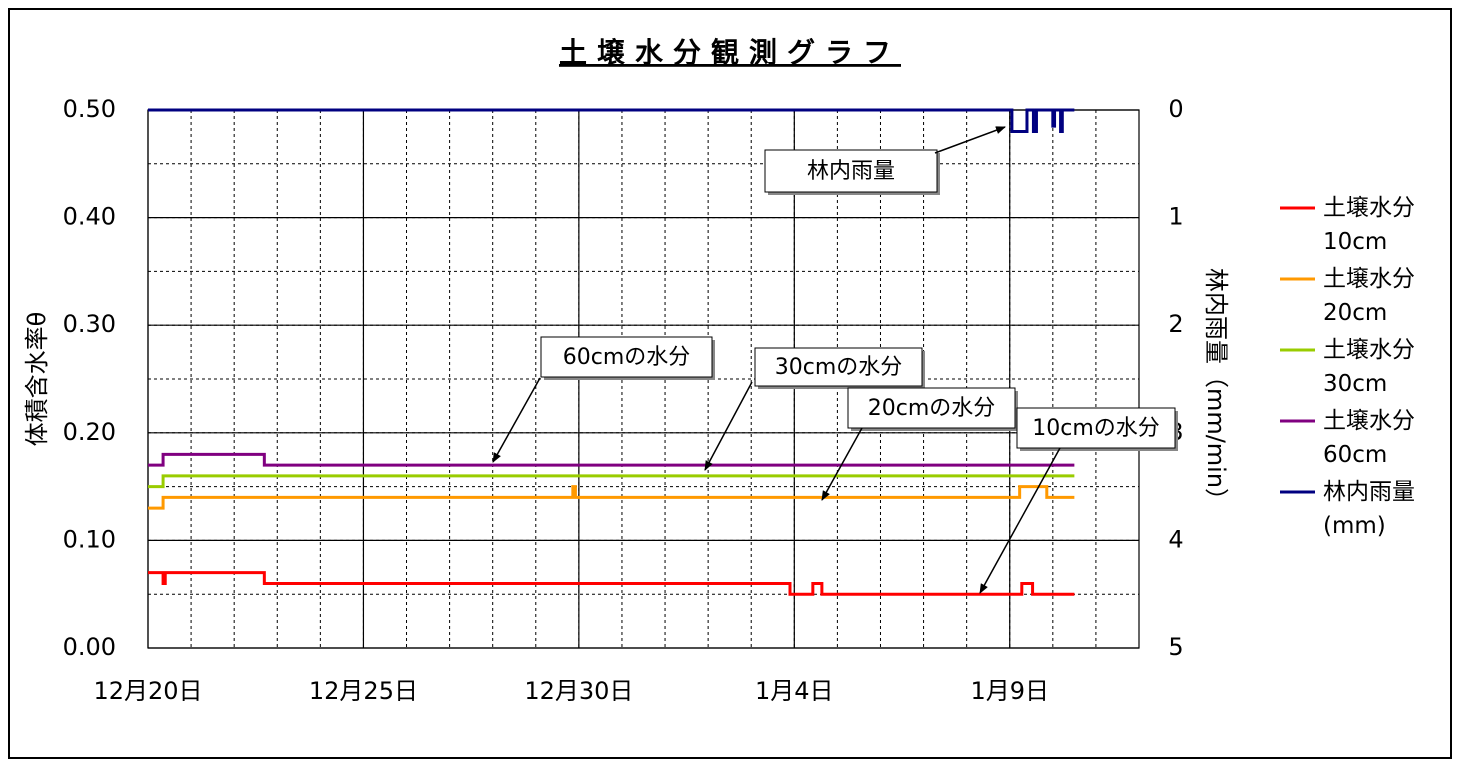 This screenshot has height=767, width=1460. Describe the element at coordinates (147, 691) in the screenshot. I see `x-tick-label: 12月20日` at that location.